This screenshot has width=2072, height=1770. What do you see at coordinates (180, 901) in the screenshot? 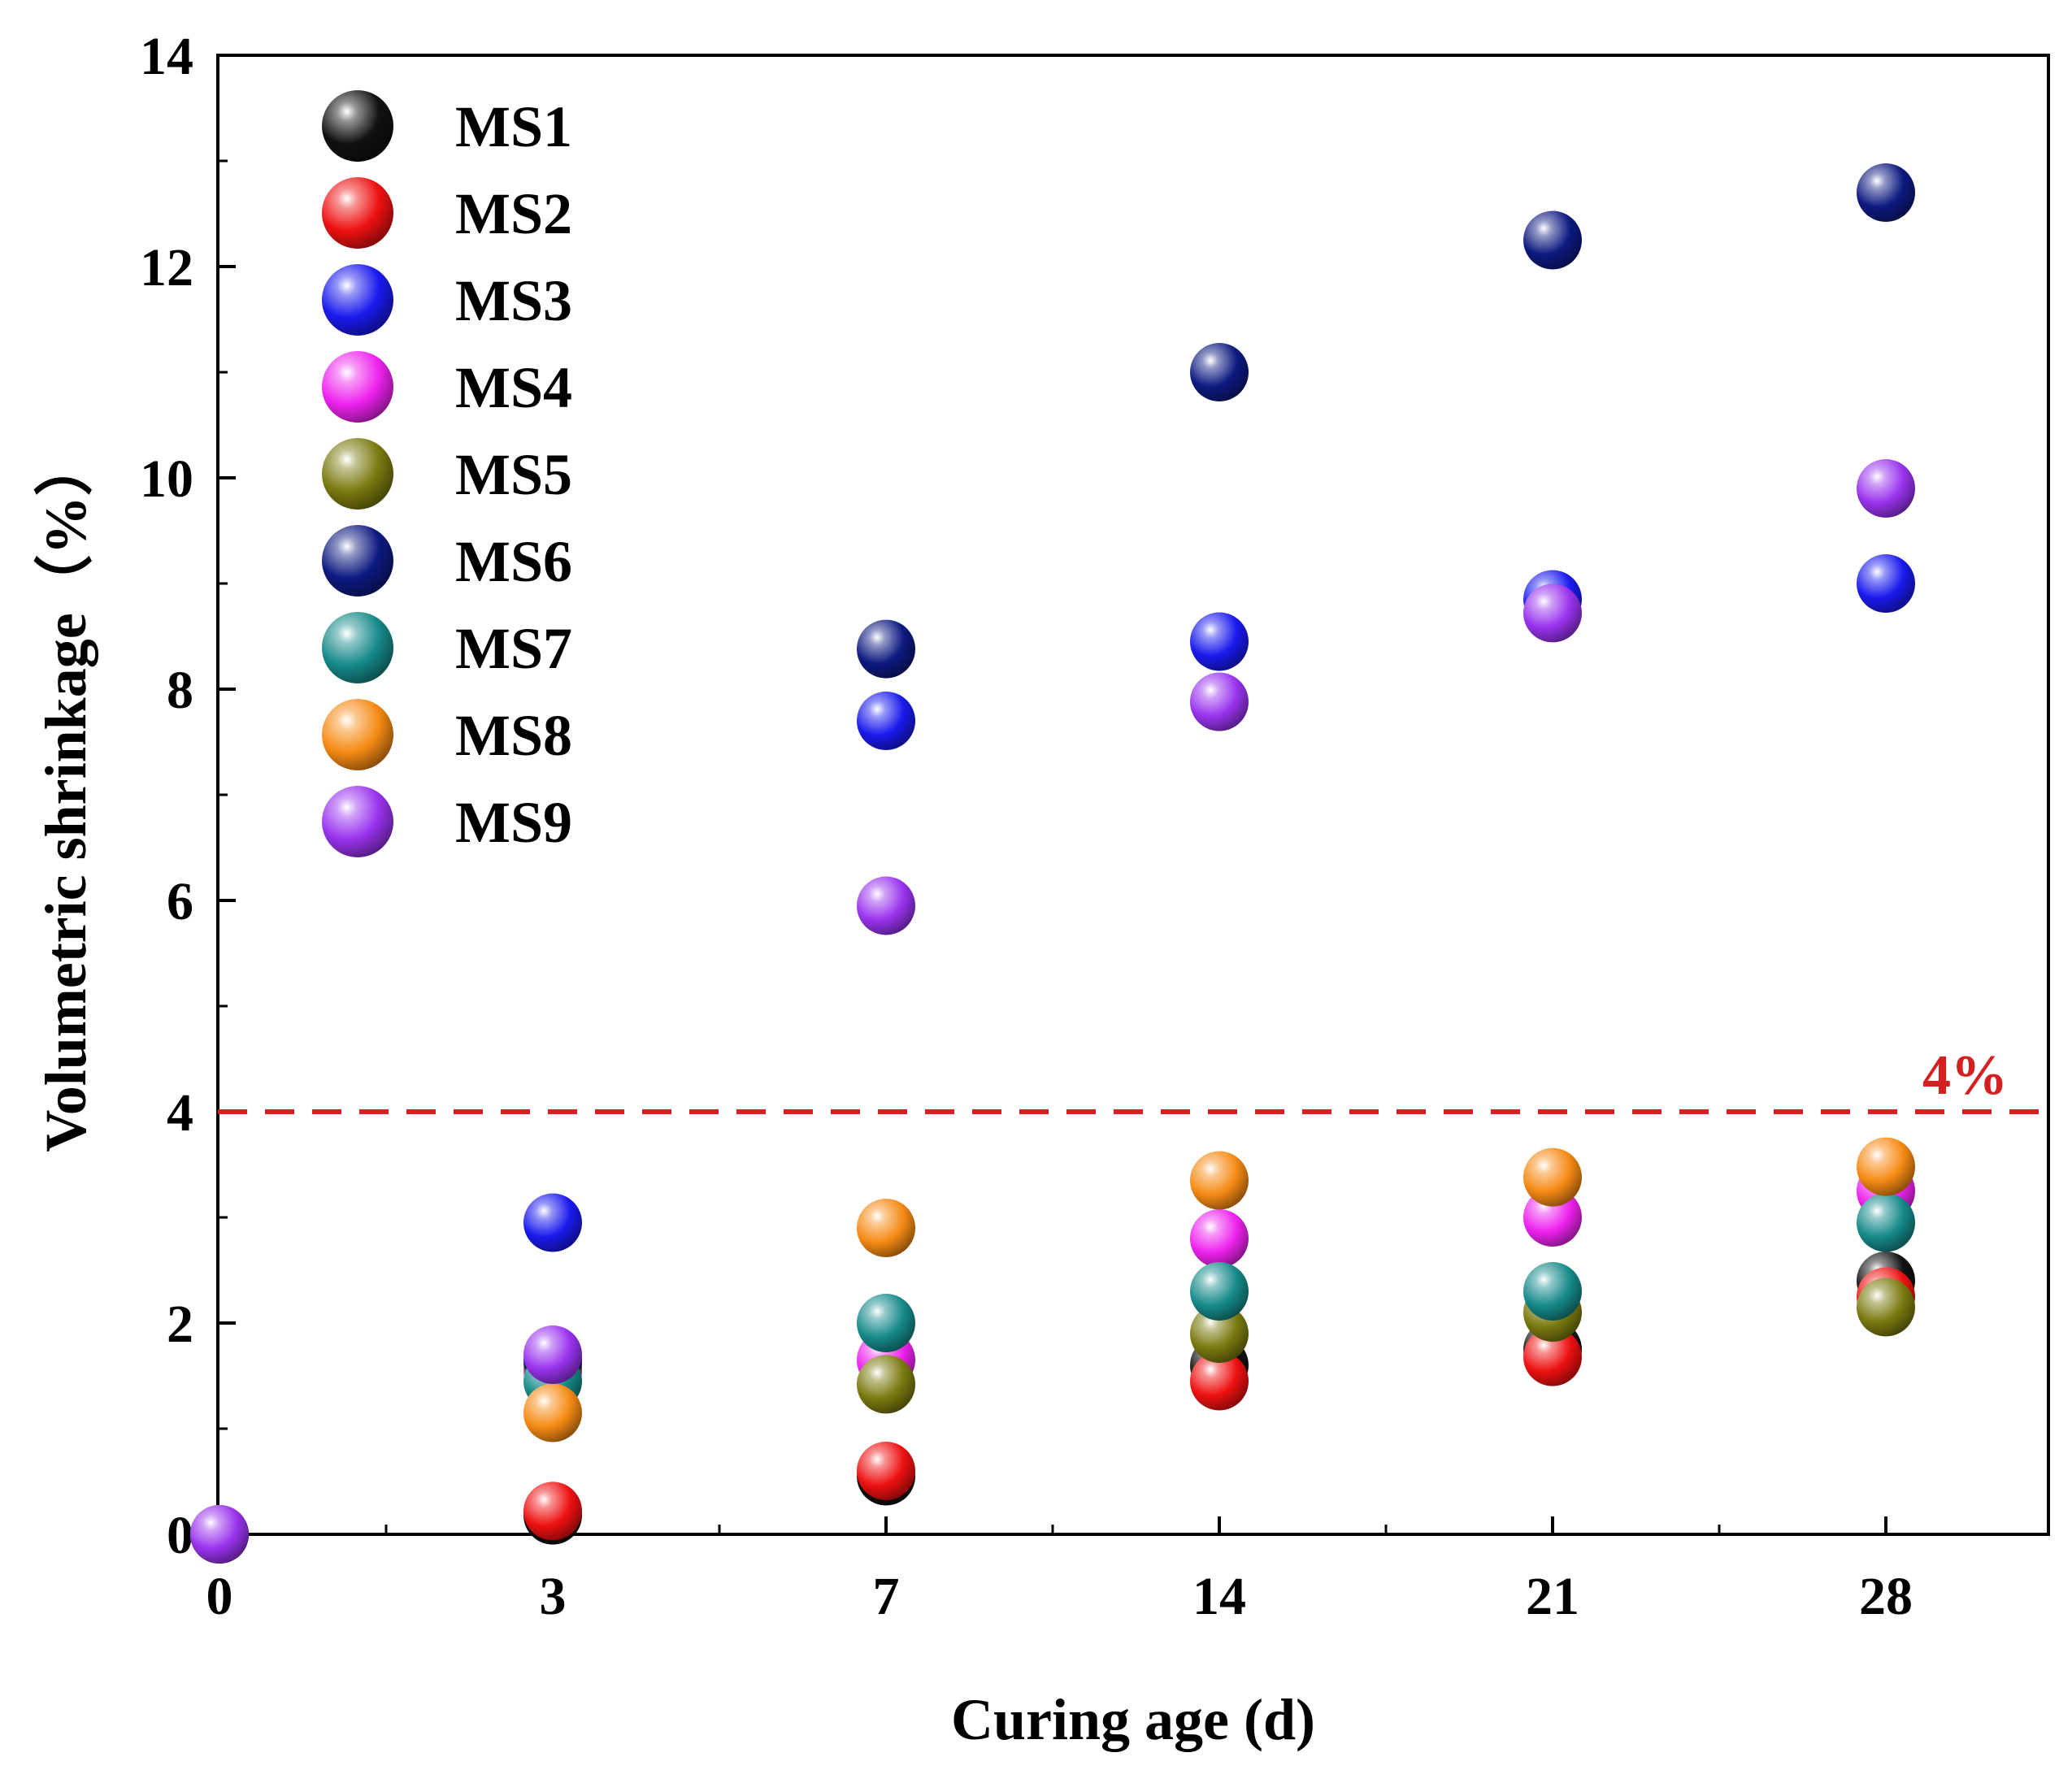
I see `y-tick-label: 6` at bounding box center [180, 901].